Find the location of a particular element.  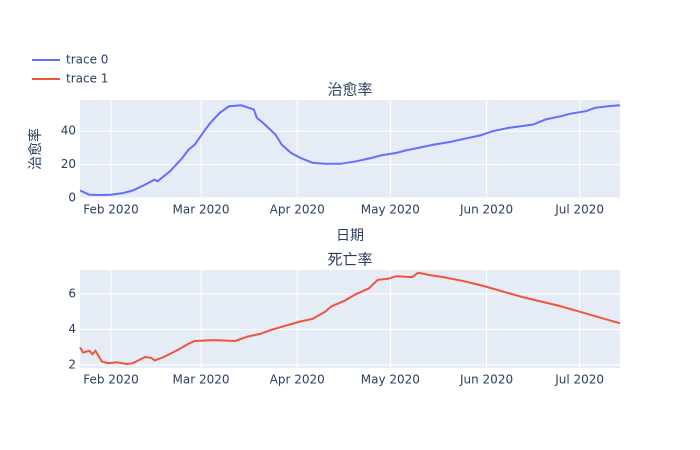

subplot-title: 治愈率 is located at coordinates (349, 90).